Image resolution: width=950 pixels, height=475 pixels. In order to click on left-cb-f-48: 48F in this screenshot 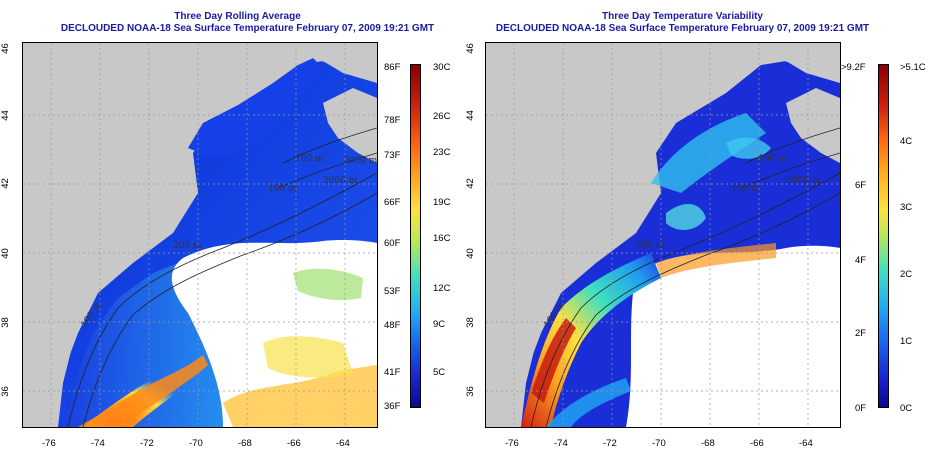, I will do `click(392, 325)`.